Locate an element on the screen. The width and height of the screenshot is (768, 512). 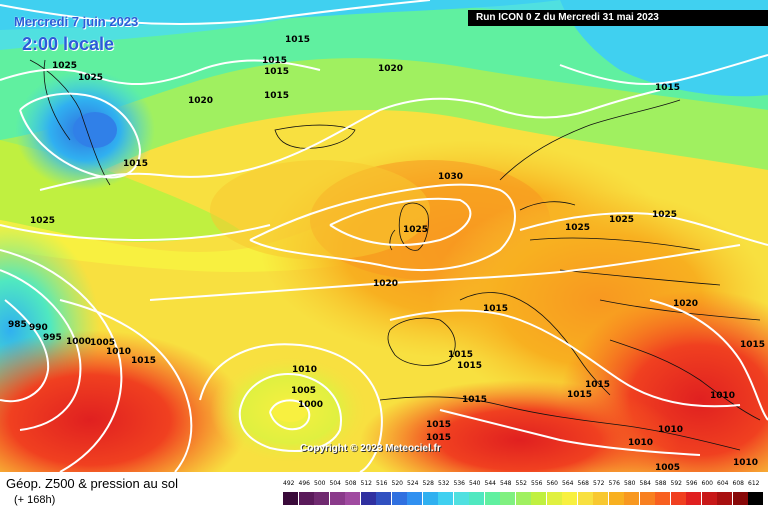
scale-tick-label: 588 is located at coordinates (661, 483).